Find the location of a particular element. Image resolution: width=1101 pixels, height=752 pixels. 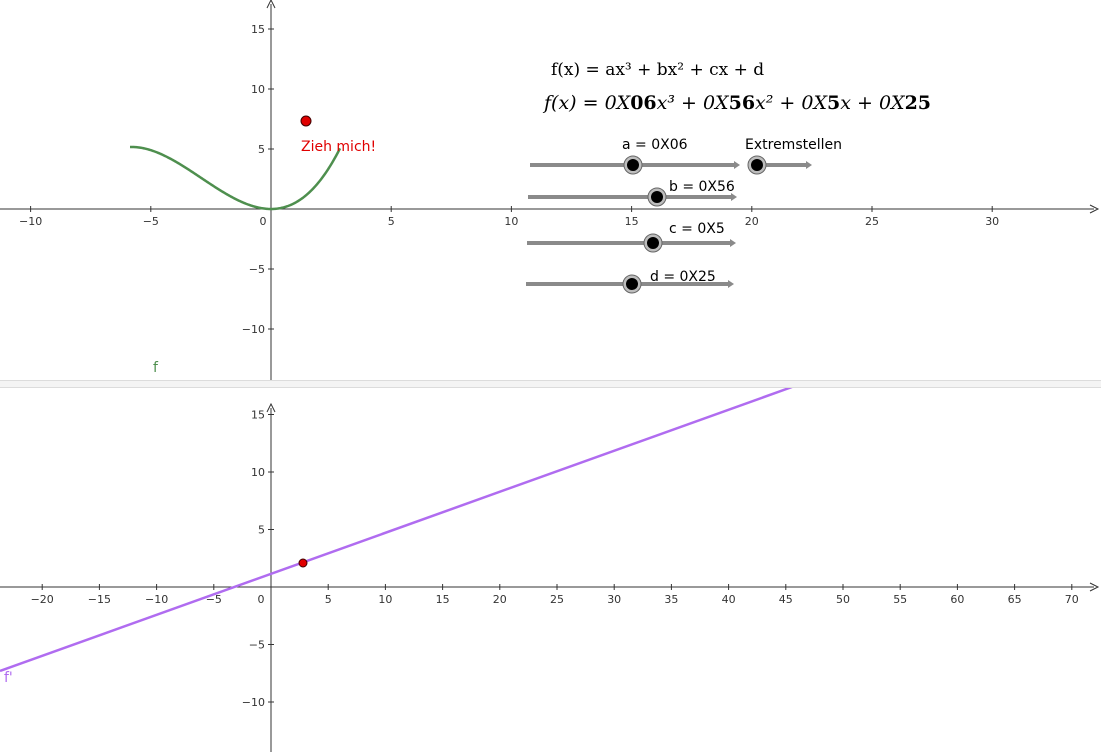

slider-extremstellen-label: Extremstellen is located at coordinates (793, 145).